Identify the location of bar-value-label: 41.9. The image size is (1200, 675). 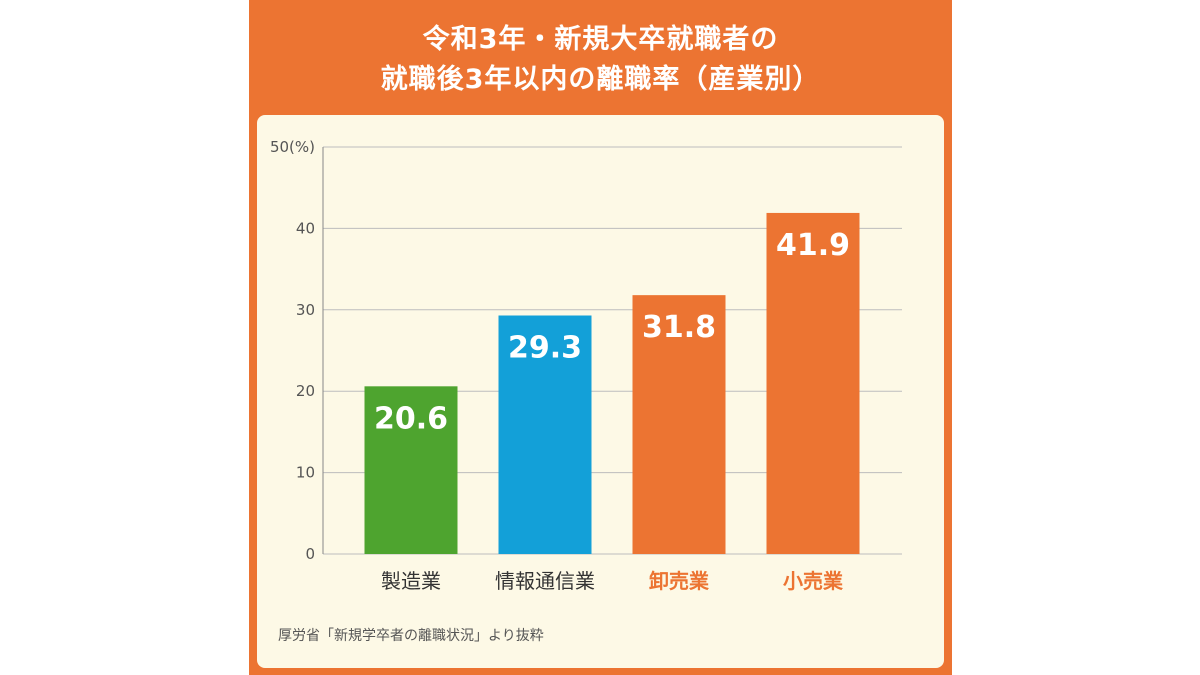
(813, 245).